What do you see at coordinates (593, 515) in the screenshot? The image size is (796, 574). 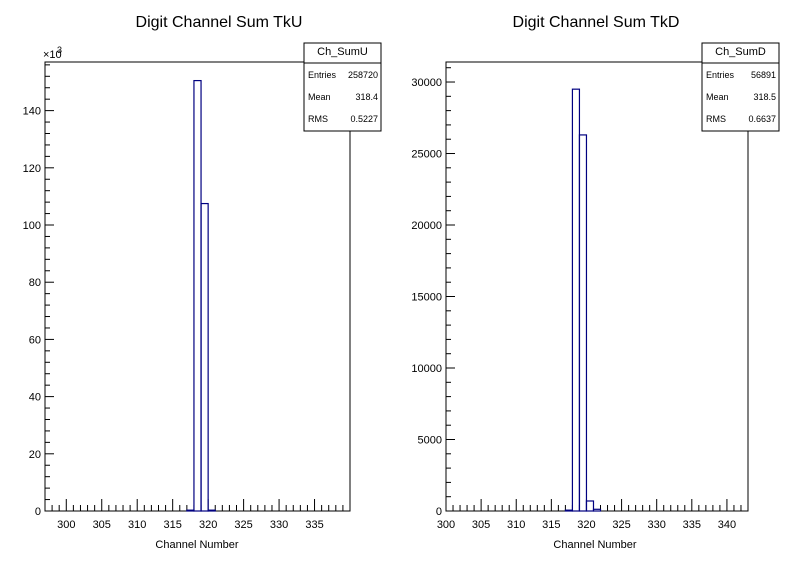 I see `x-ticks: 300 305 310 315 320 325 330 335 340` at bounding box center [593, 515].